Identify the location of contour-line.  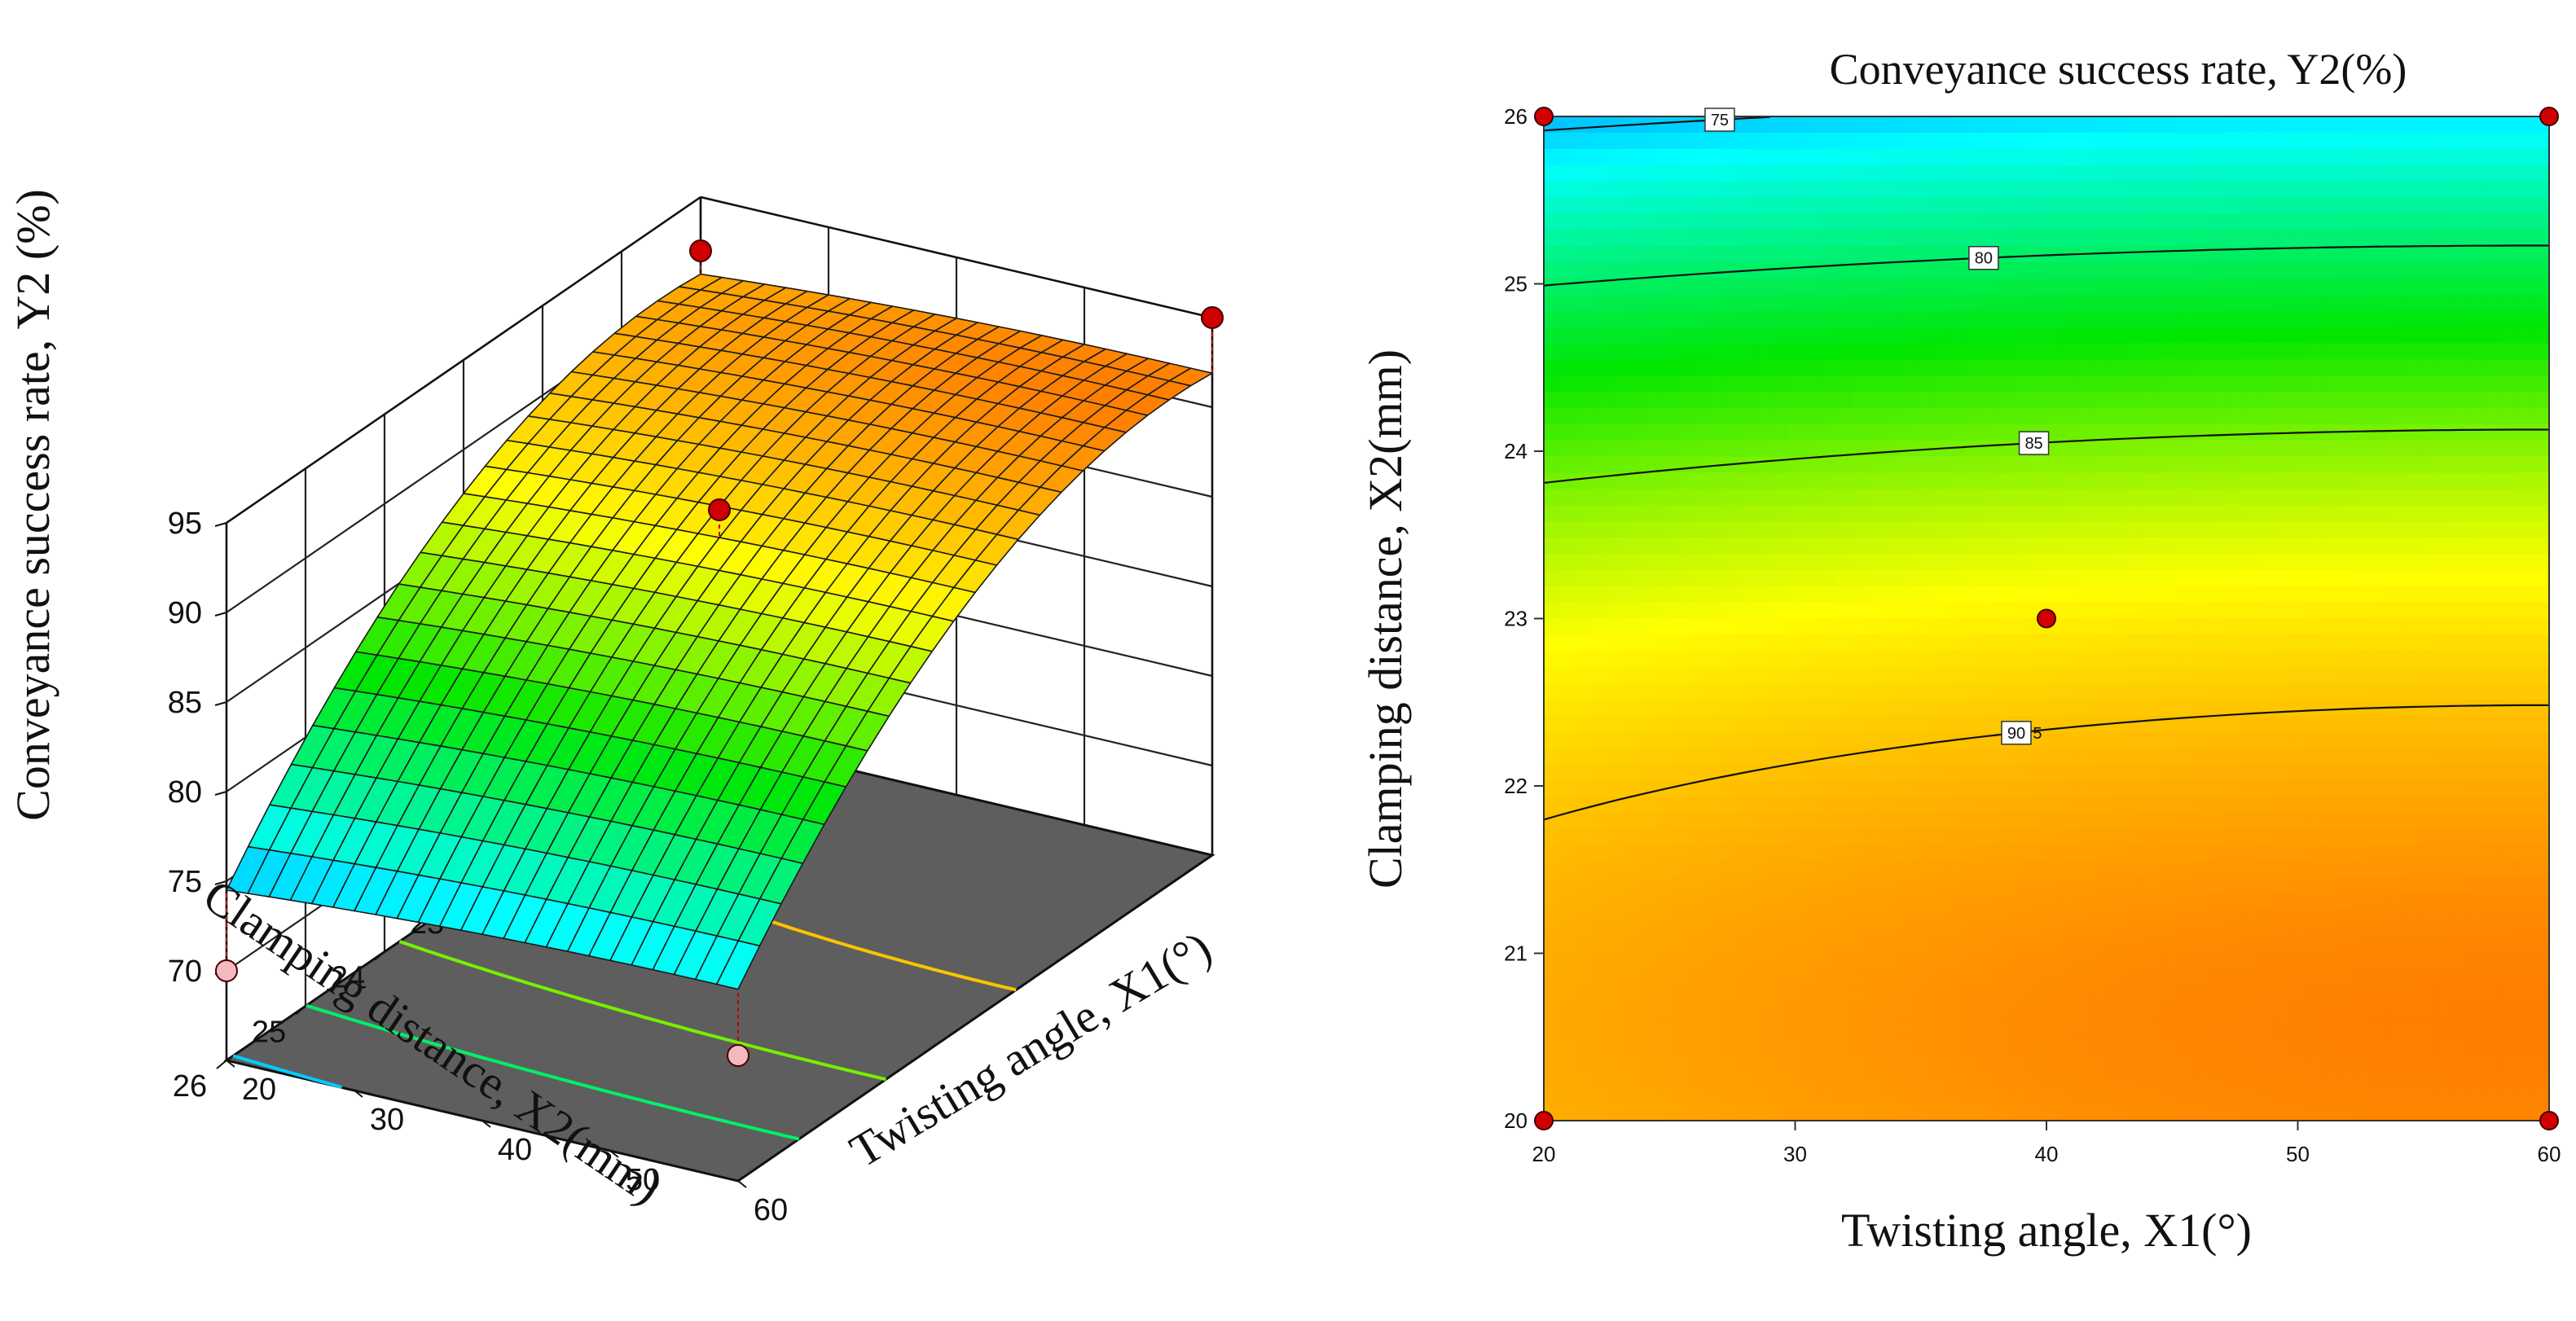
(2046, 763).